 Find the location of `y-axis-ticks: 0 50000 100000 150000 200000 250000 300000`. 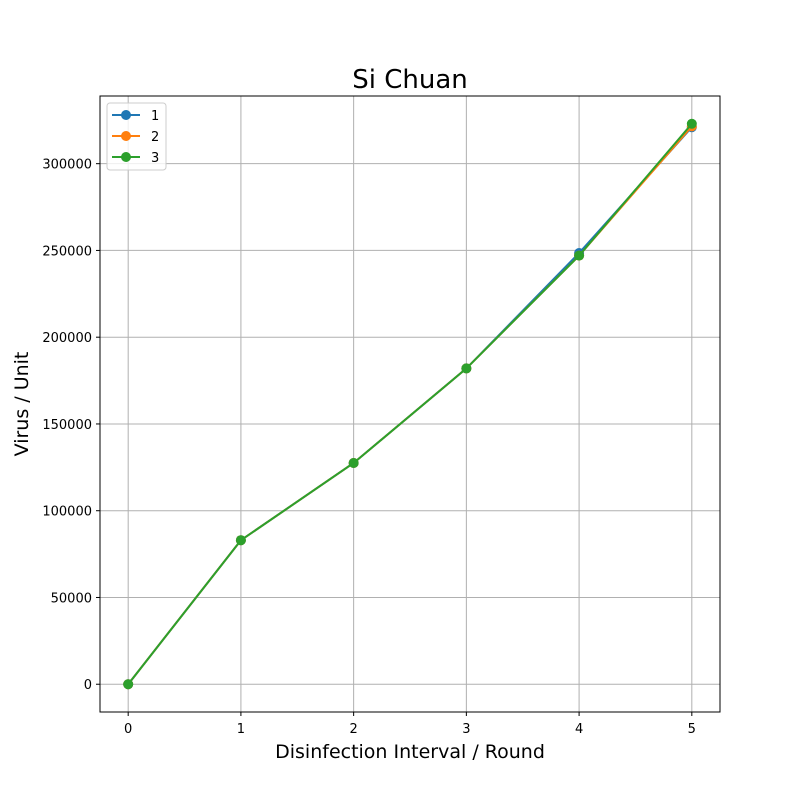

y-axis-ticks: 0 50000 100000 150000 200000 250000 300000 is located at coordinates (71, 425).